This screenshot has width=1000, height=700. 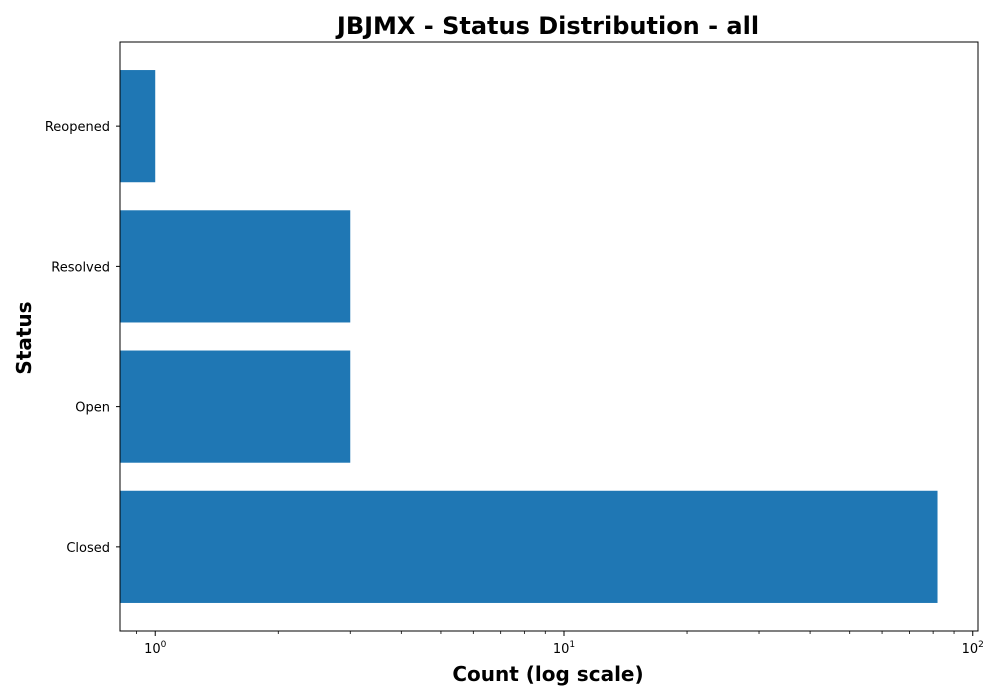 I want to click on bar-closed, so click(x=529, y=546).